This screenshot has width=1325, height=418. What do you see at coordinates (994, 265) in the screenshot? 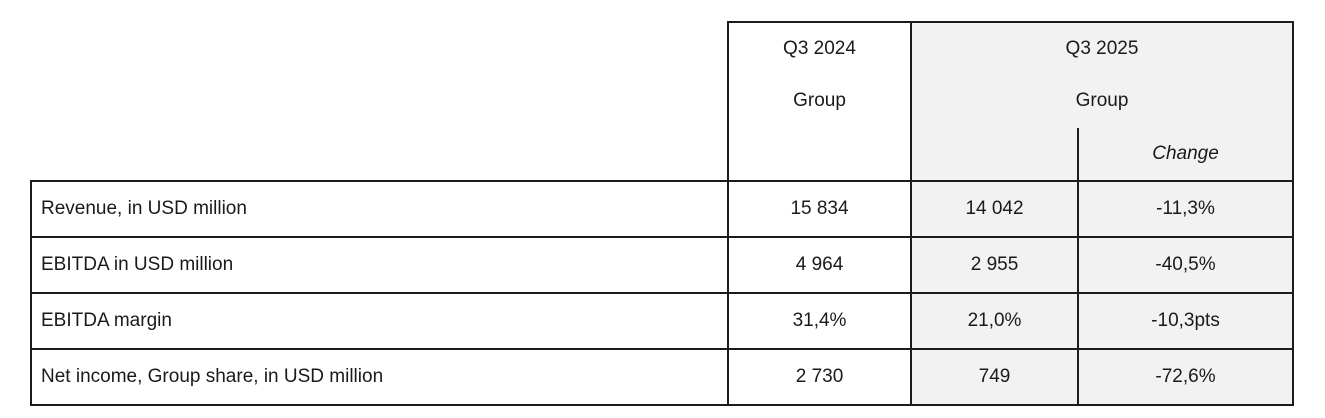
I see `q3-2025-value-cell: 2 955` at bounding box center [994, 265].